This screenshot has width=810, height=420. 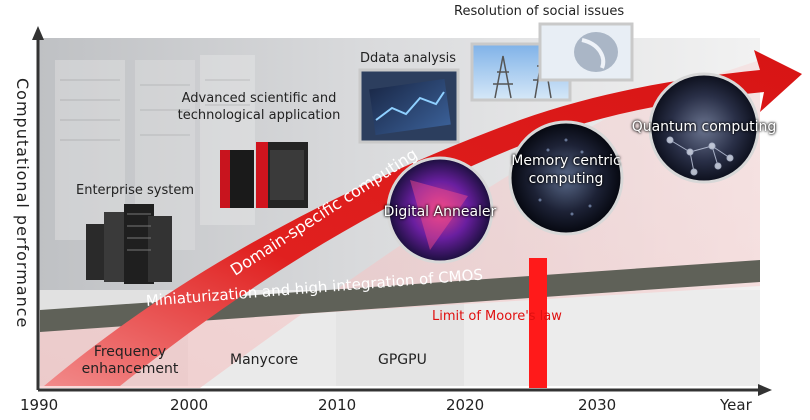 I want to click on y-axis-arrowhead, so click(x=38, y=33).